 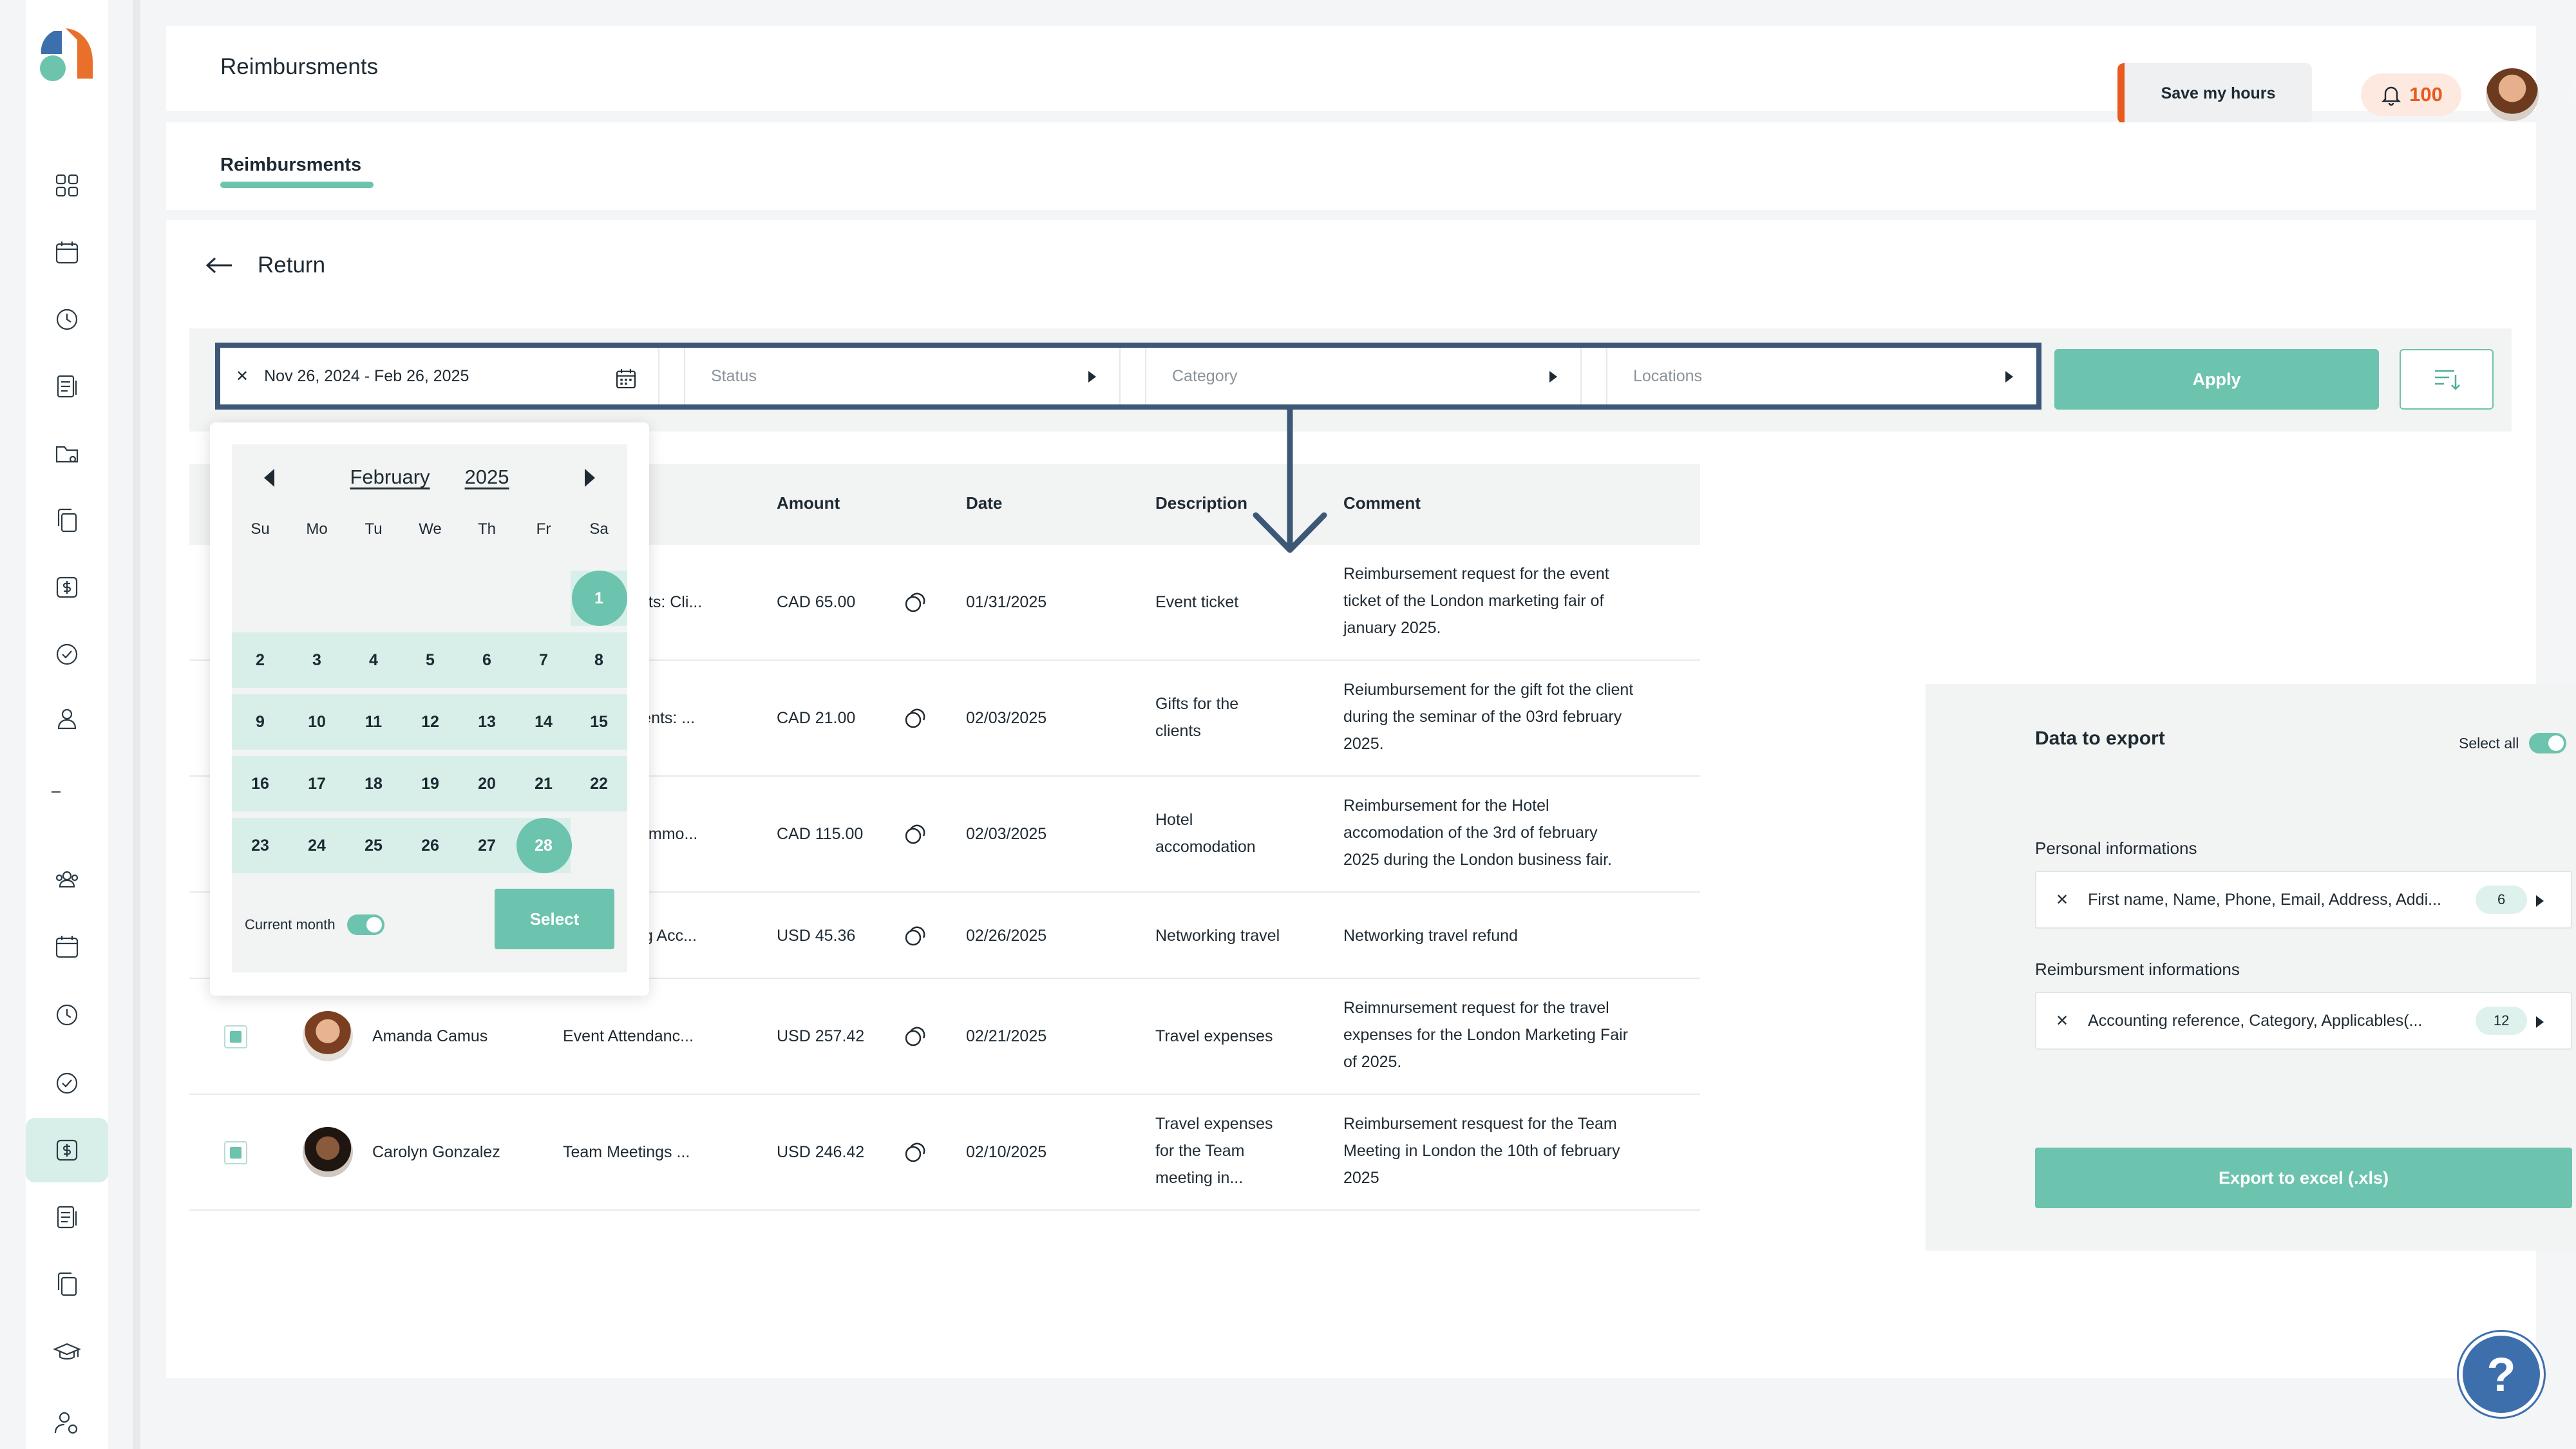 What do you see at coordinates (374, 846) in the screenshot?
I see `calendar-day: 25` at bounding box center [374, 846].